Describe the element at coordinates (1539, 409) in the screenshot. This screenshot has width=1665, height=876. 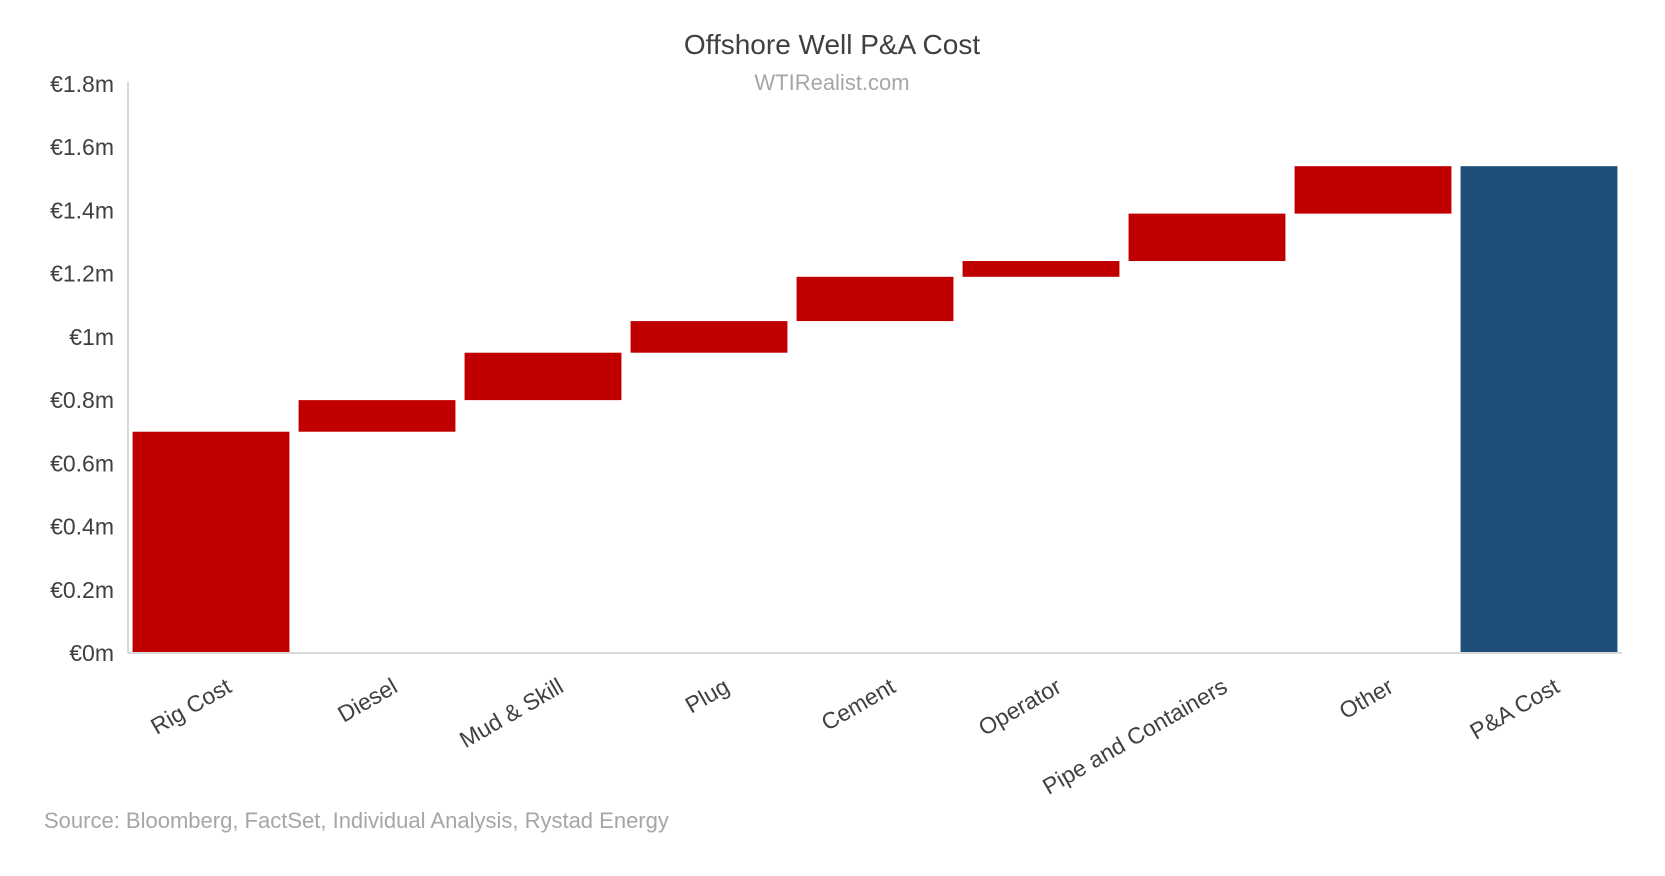
I see `bar-p-a-cost` at that location.